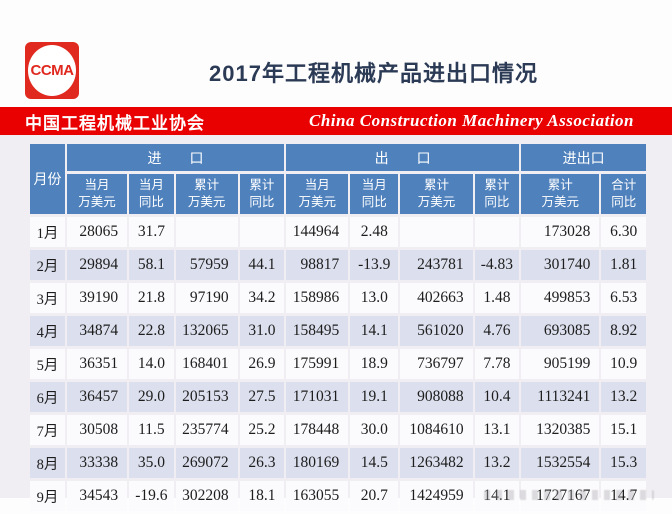  What do you see at coordinates (317, 397) in the screenshot?
I see `cell-export-current-value: 171031` at bounding box center [317, 397].